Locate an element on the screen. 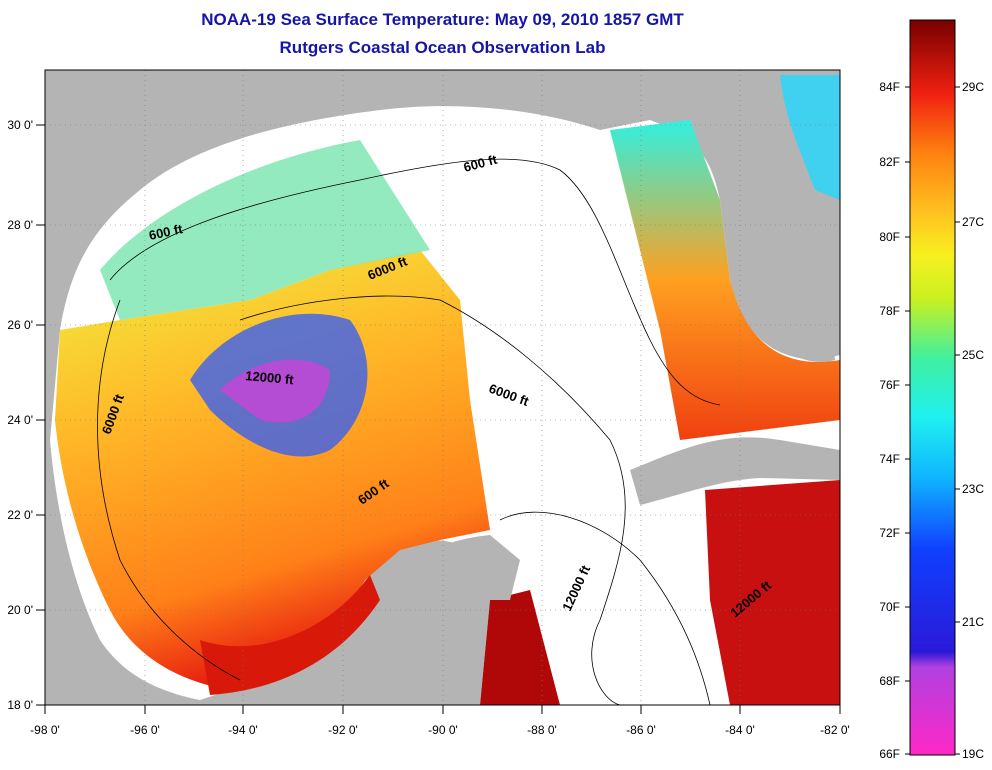 This screenshot has width=992, height=770. sst-atlantic is located at coordinates (810, 137).